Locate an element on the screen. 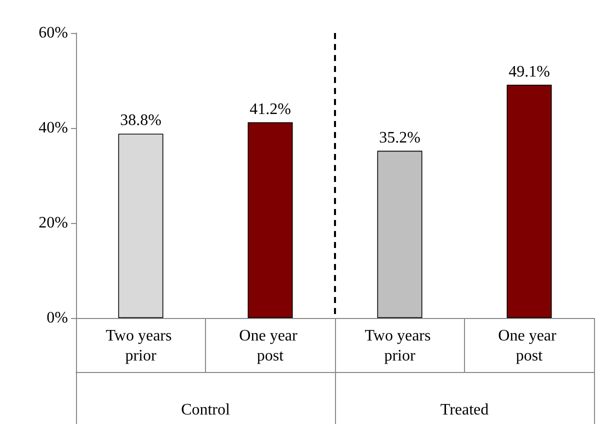 Image resolution: width=612 pixels, height=432 pixels. data-label: 35.2% is located at coordinates (399, 137).